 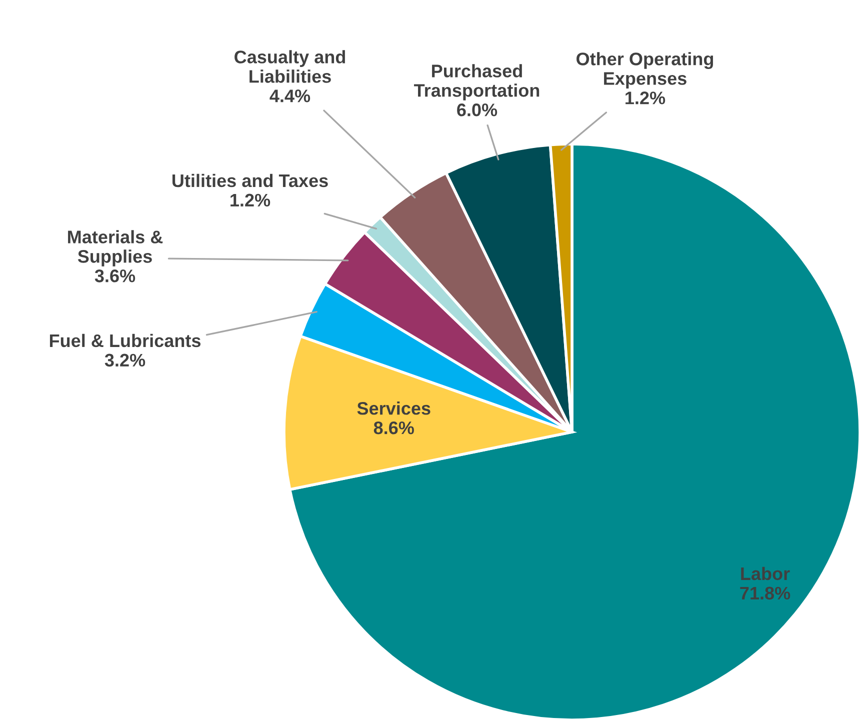 I want to click on slice-label: Fuel & Lubricants, so click(x=125, y=341).